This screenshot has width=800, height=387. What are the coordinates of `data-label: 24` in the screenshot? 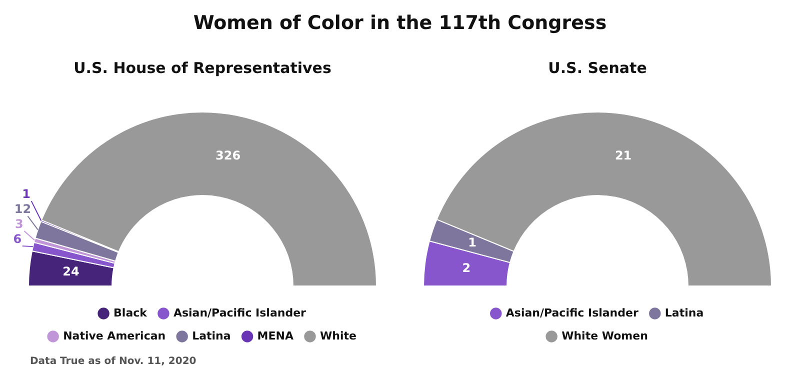 It's located at (71, 271).